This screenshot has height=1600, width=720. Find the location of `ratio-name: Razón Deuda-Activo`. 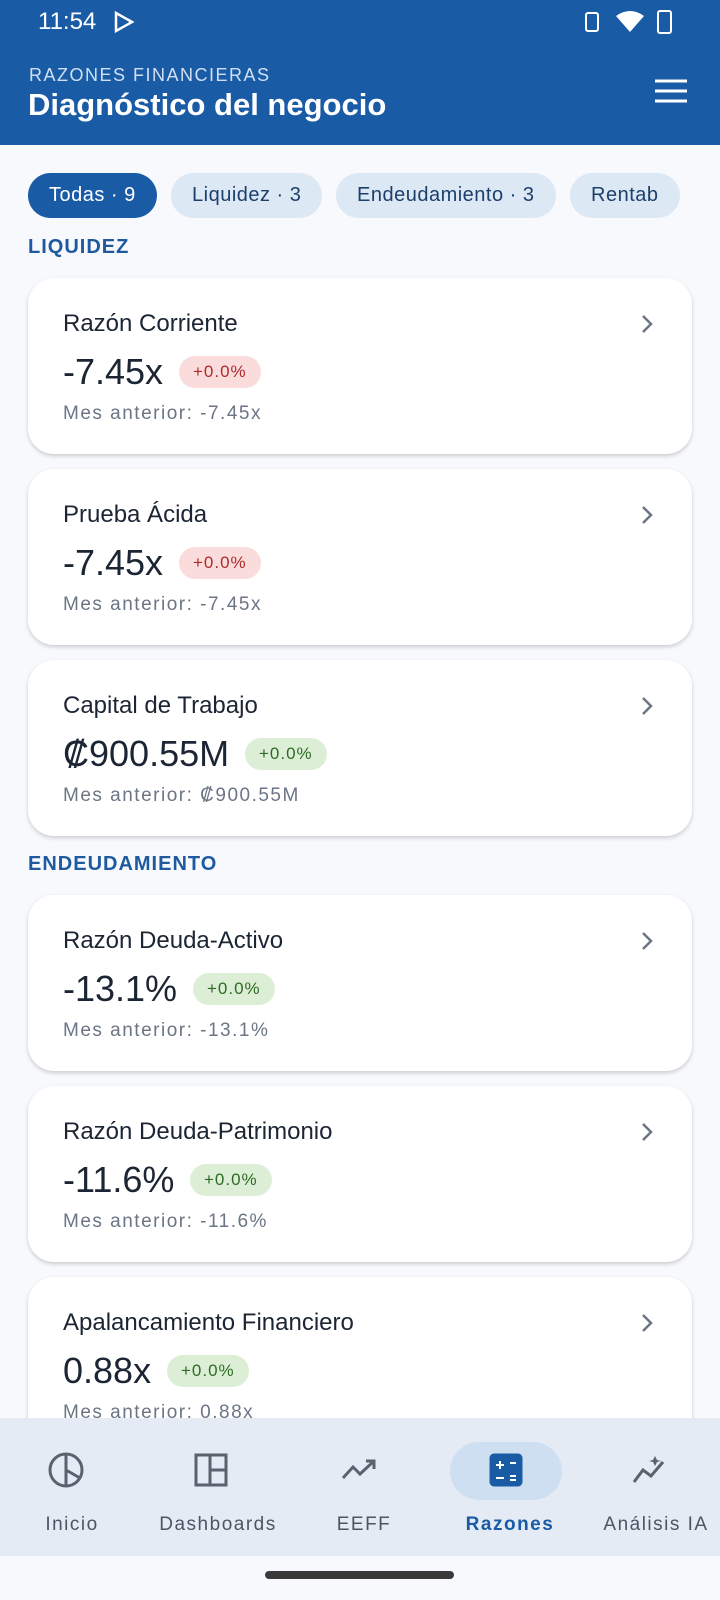

ratio-name: Razón Deuda-Activo is located at coordinates (173, 940).